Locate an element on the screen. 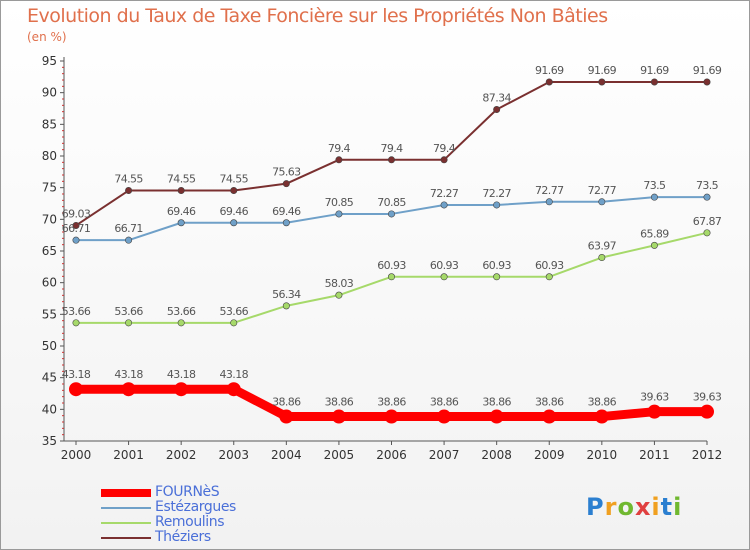 The width and height of the screenshot is (750, 550). data-label: 58.03 is located at coordinates (339, 283).